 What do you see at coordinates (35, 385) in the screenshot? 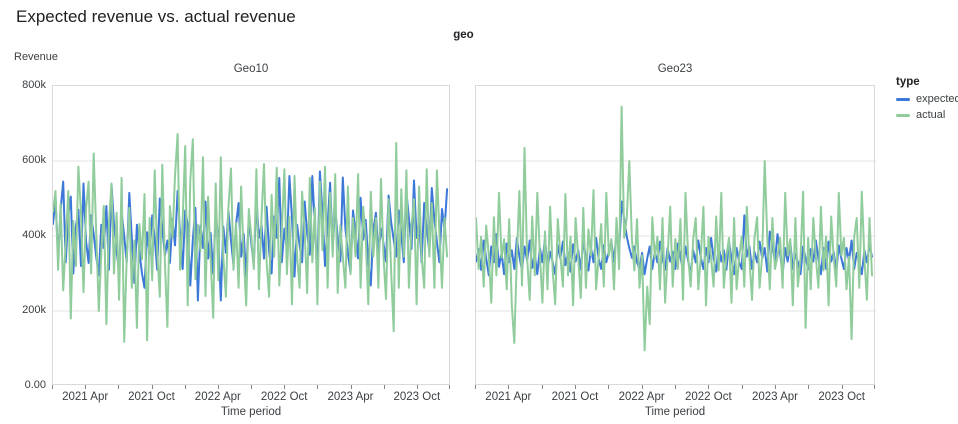
I see `y-tick-label: 0.00` at bounding box center [35, 385].